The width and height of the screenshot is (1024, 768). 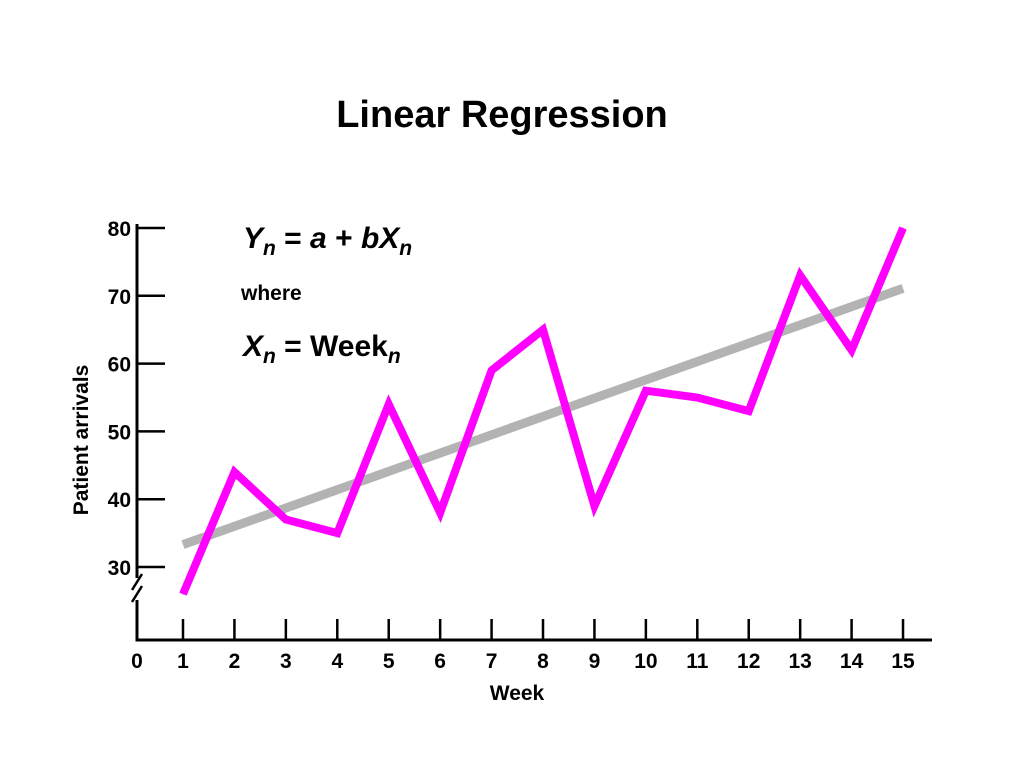 I want to click on eq-x-subscript: n, so click(x=406, y=248).